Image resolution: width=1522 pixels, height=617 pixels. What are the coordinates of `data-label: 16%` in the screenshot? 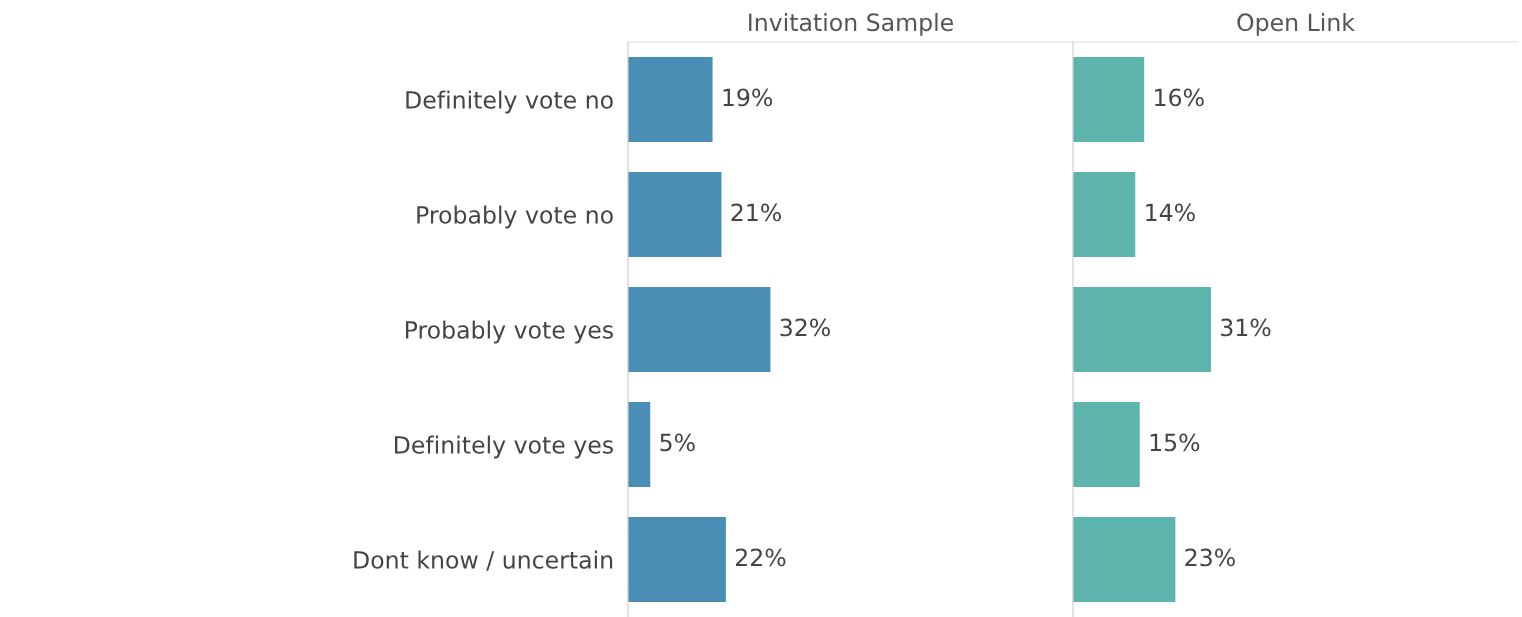 It's located at (1179, 97).